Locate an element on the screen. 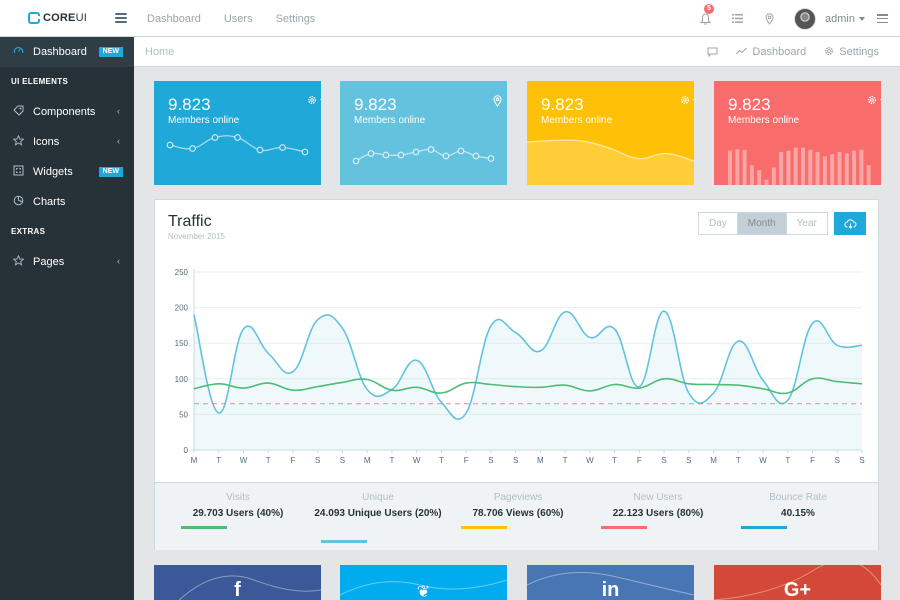 The image size is (900, 600). bell-icon: 5 is located at coordinates (706, 14).